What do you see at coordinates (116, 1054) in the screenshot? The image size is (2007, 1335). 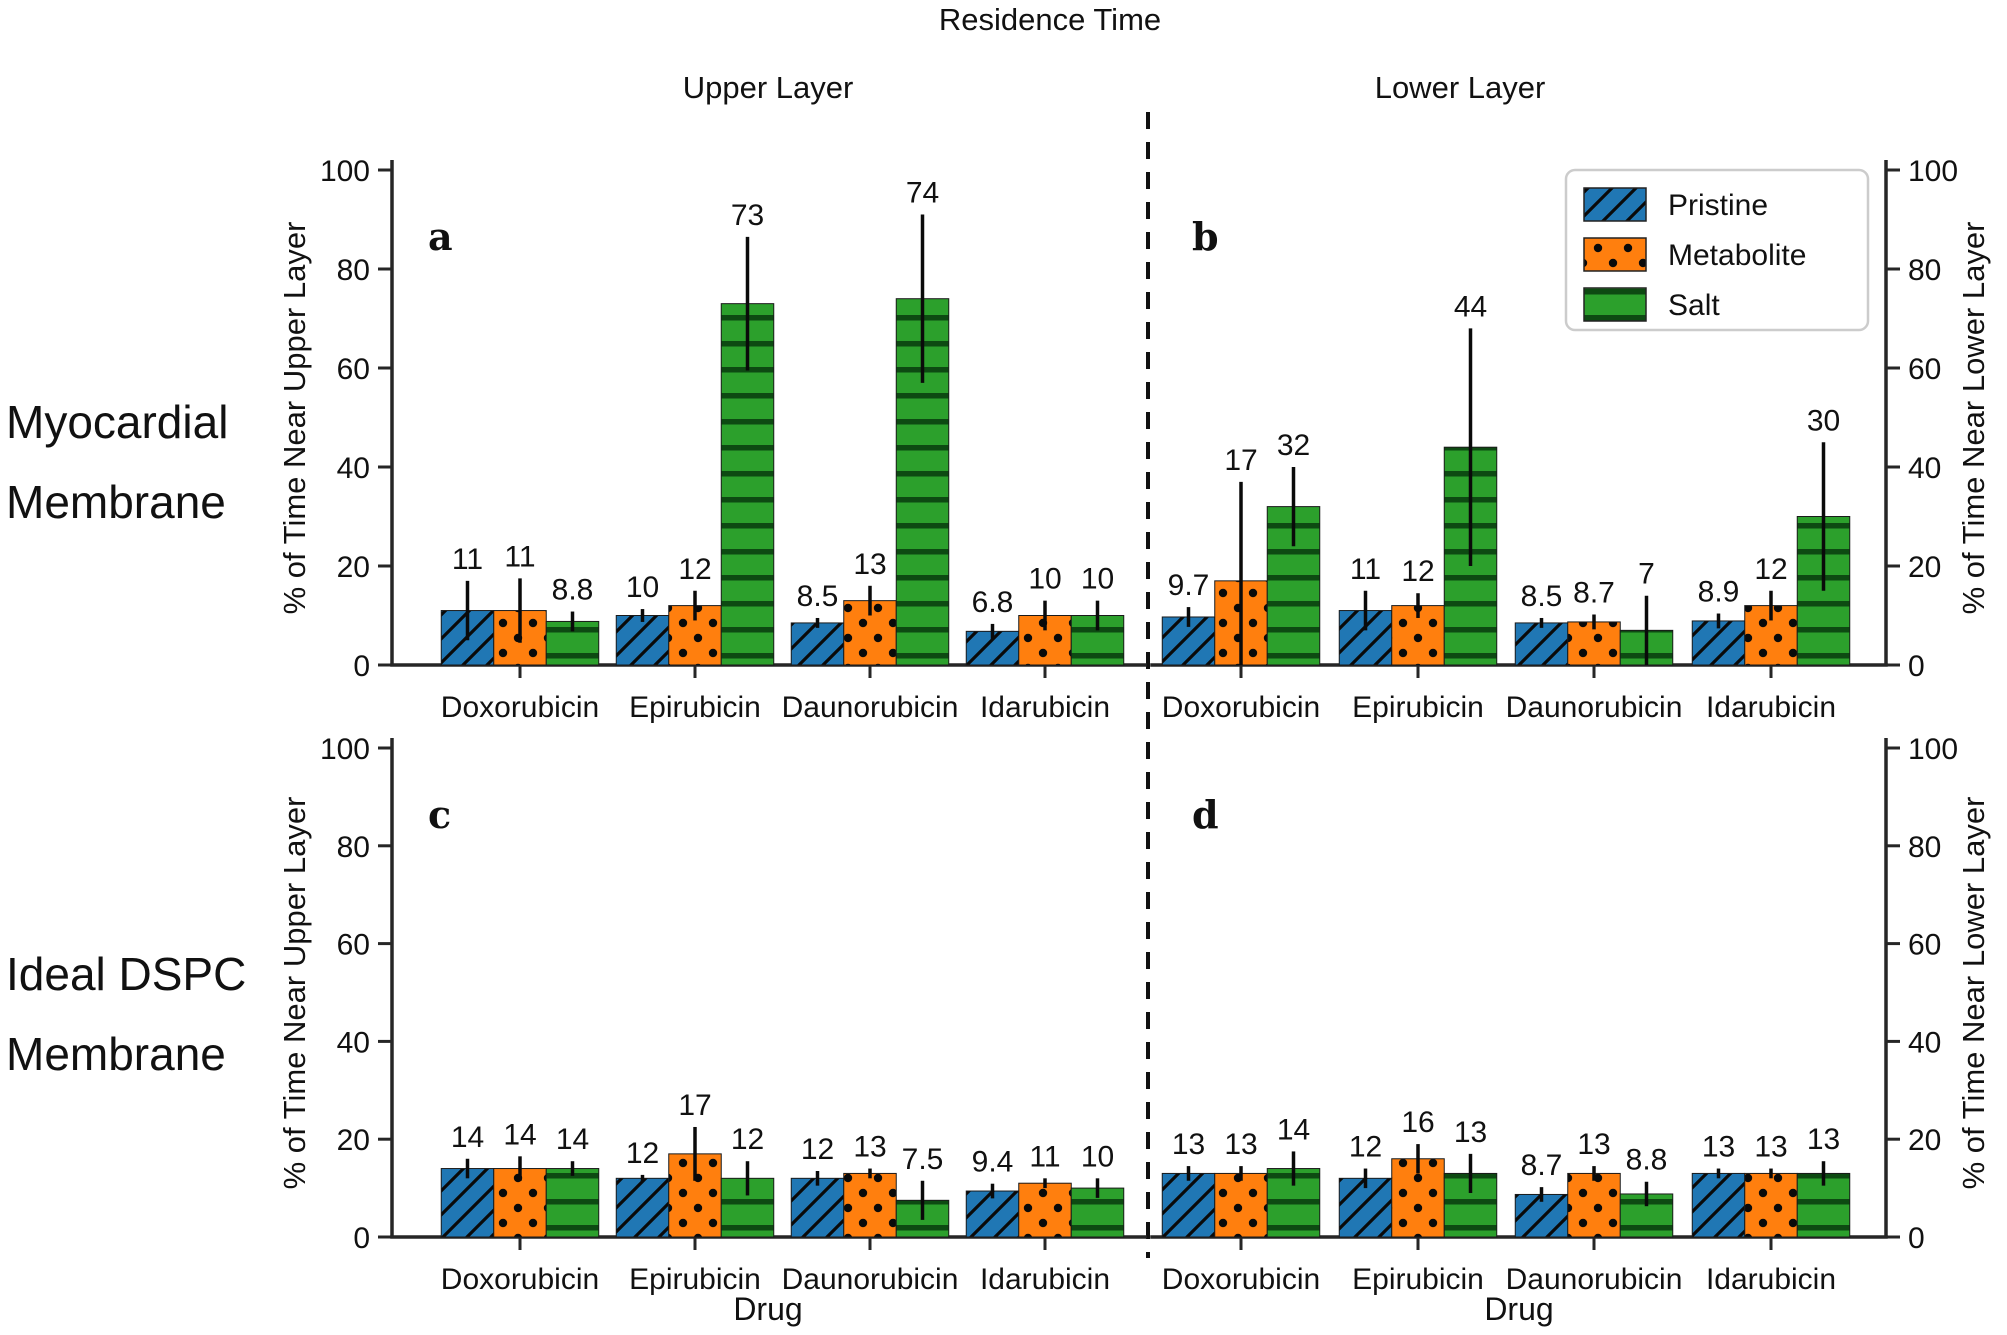 I see `row-label-dspc-line2: Membrane` at bounding box center [116, 1054].